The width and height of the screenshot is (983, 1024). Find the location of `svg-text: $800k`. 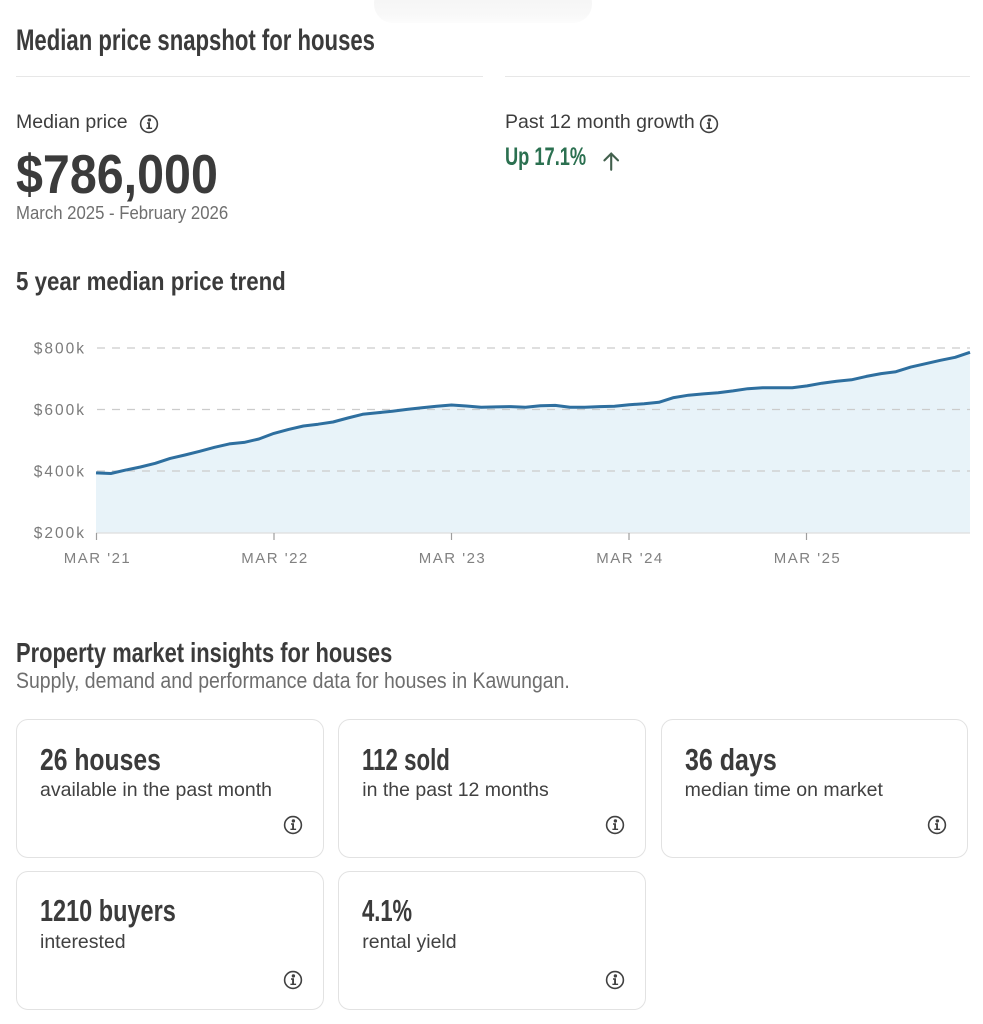

svg-text: $800k is located at coordinates (60, 349).